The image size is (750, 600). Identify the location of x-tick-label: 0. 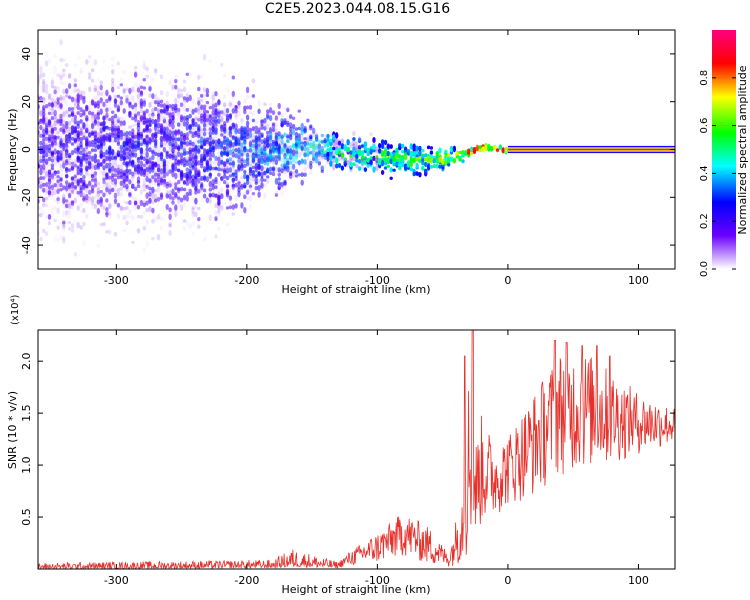
(507, 580).